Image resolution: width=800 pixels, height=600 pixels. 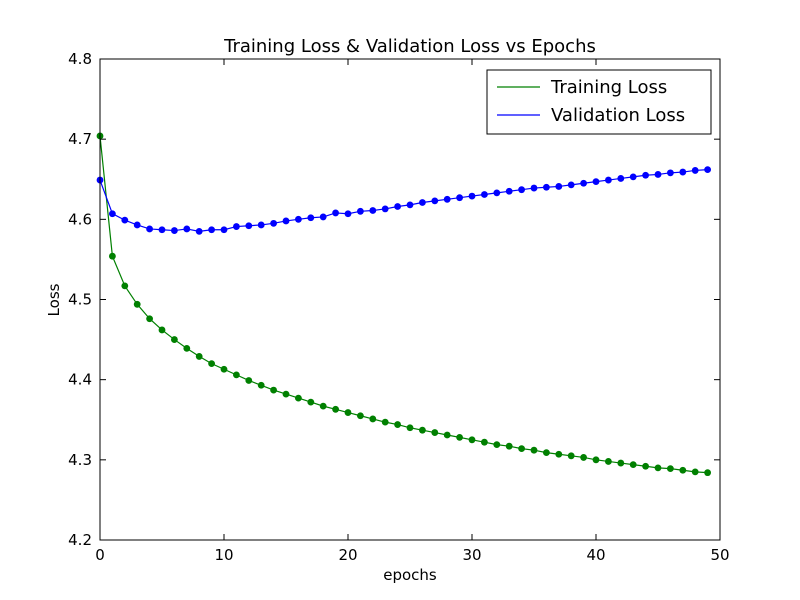 What do you see at coordinates (608, 87) in the screenshot?
I see `legend-label-training: Training Loss` at bounding box center [608, 87].